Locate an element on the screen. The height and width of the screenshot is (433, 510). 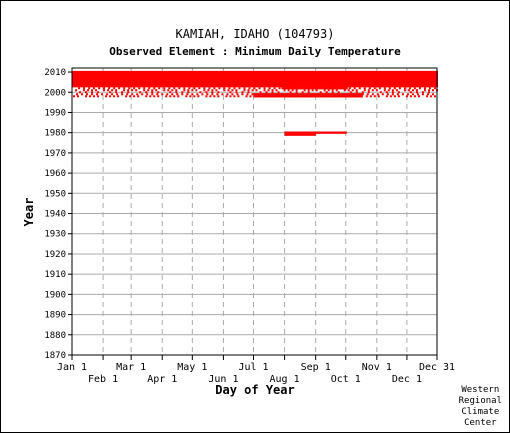
y-tick-label: 1950 is located at coordinates (55, 194).